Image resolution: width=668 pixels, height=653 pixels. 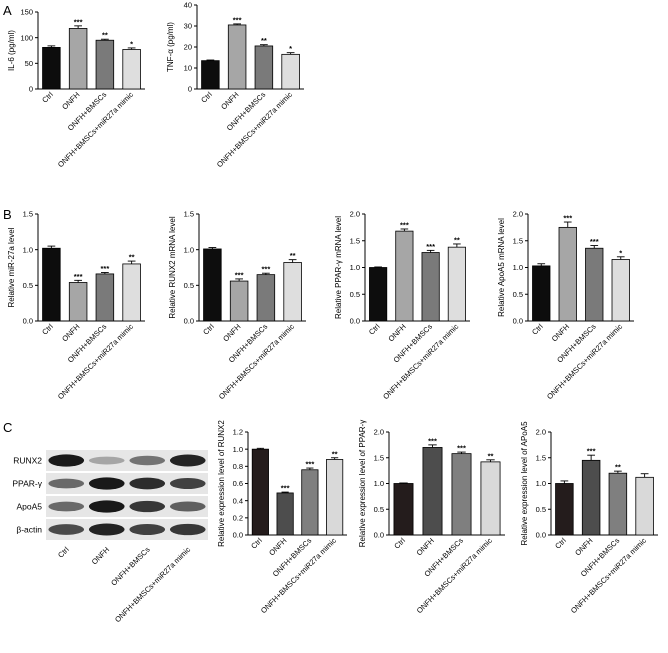 I want to click on y-tick-label: 1.5, so click(x=28, y=214).